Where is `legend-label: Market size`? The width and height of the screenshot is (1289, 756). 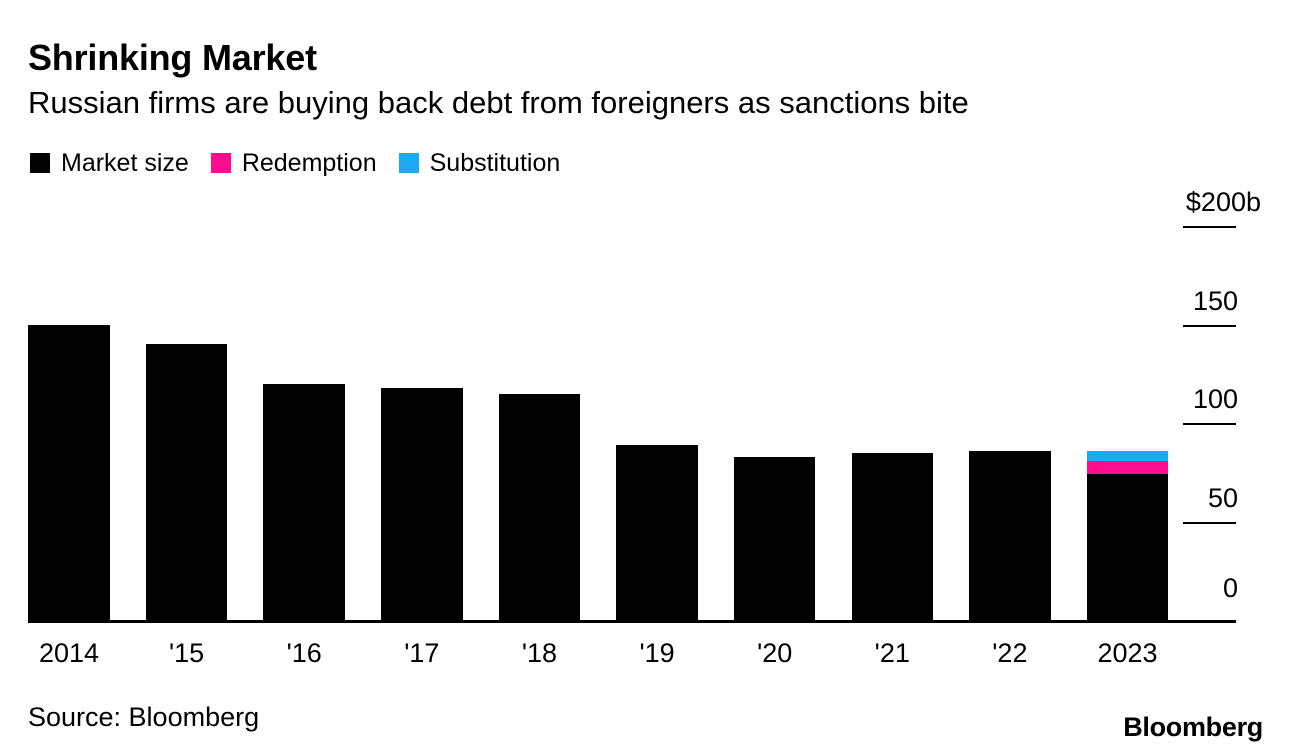 legend-label: Market size is located at coordinates (125, 163).